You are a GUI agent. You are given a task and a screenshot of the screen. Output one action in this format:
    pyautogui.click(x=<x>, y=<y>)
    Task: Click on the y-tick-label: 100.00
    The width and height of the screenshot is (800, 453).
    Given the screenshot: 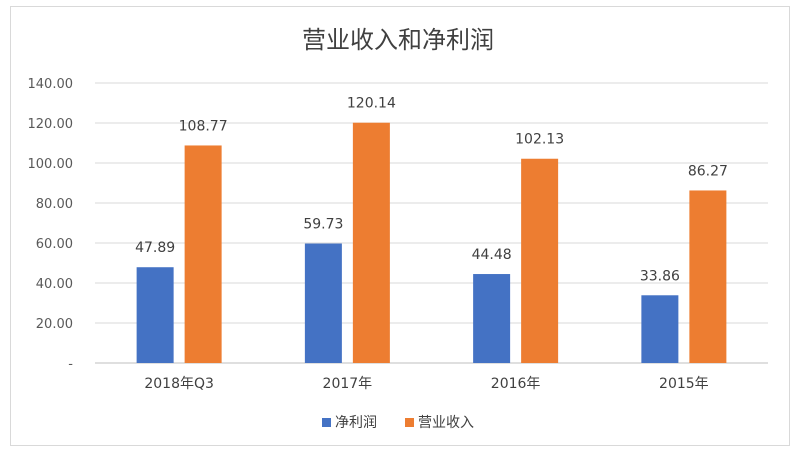 What is the action you would take?
    pyautogui.click(x=51, y=164)
    